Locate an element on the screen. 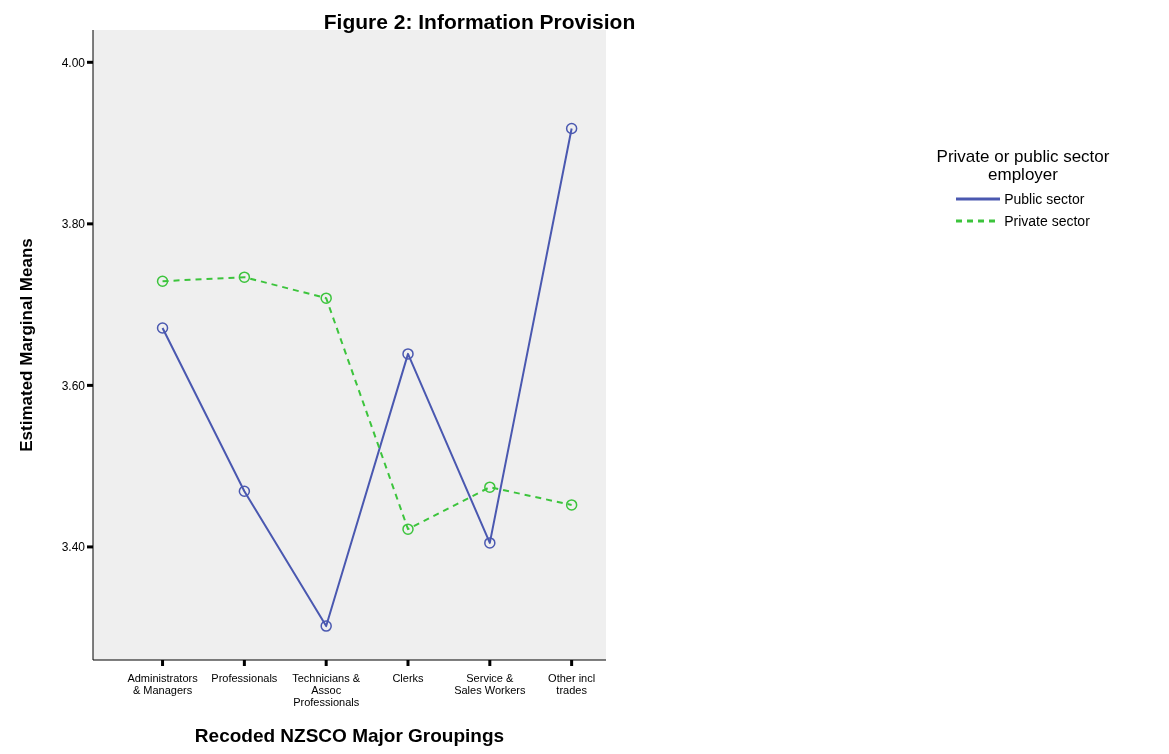 The image size is (1169, 754). x-tick-label: Professionals is located at coordinates (244, 678).